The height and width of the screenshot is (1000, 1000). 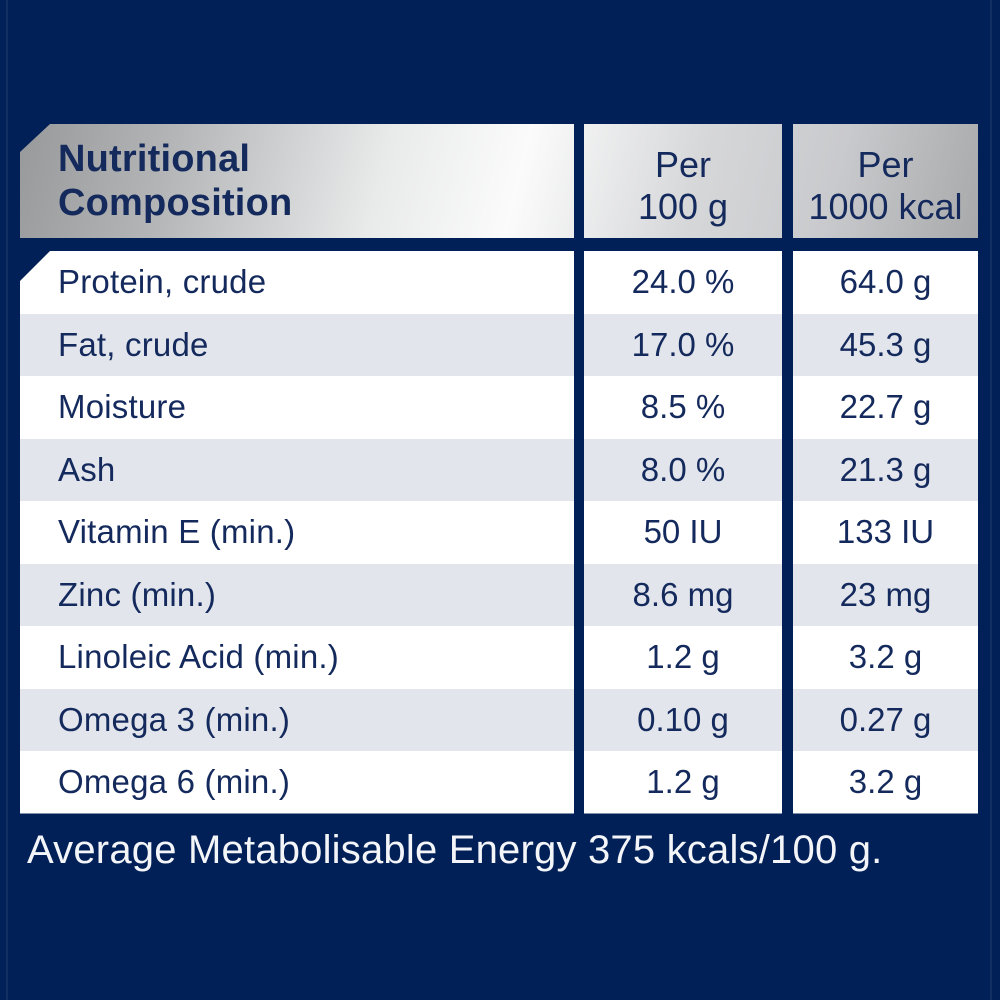 What do you see at coordinates (683, 532) in the screenshot?
I see `per-100g-value: 50 IU` at bounding box center [683, 532].